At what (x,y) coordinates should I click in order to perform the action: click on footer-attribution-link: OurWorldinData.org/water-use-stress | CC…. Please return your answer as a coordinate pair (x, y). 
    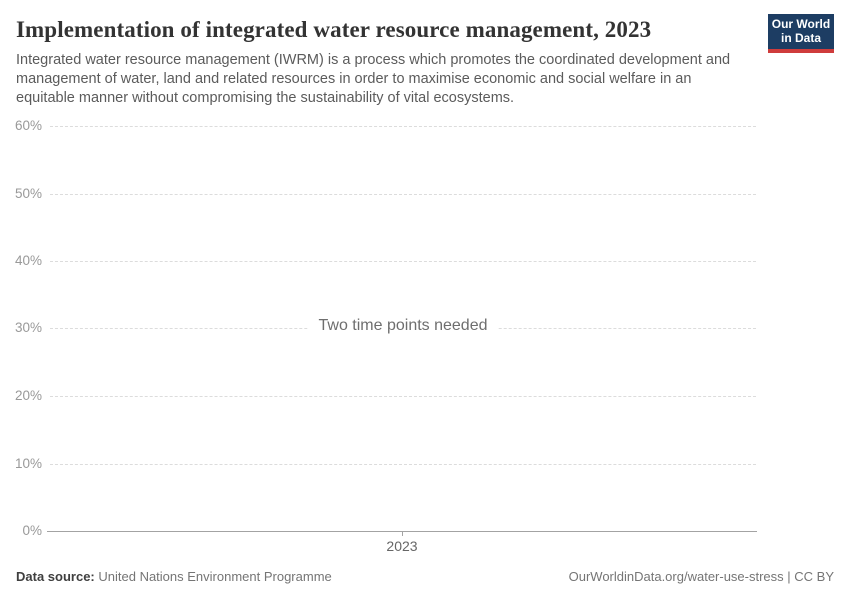
    Looking at the image, I should click on (701, 576).